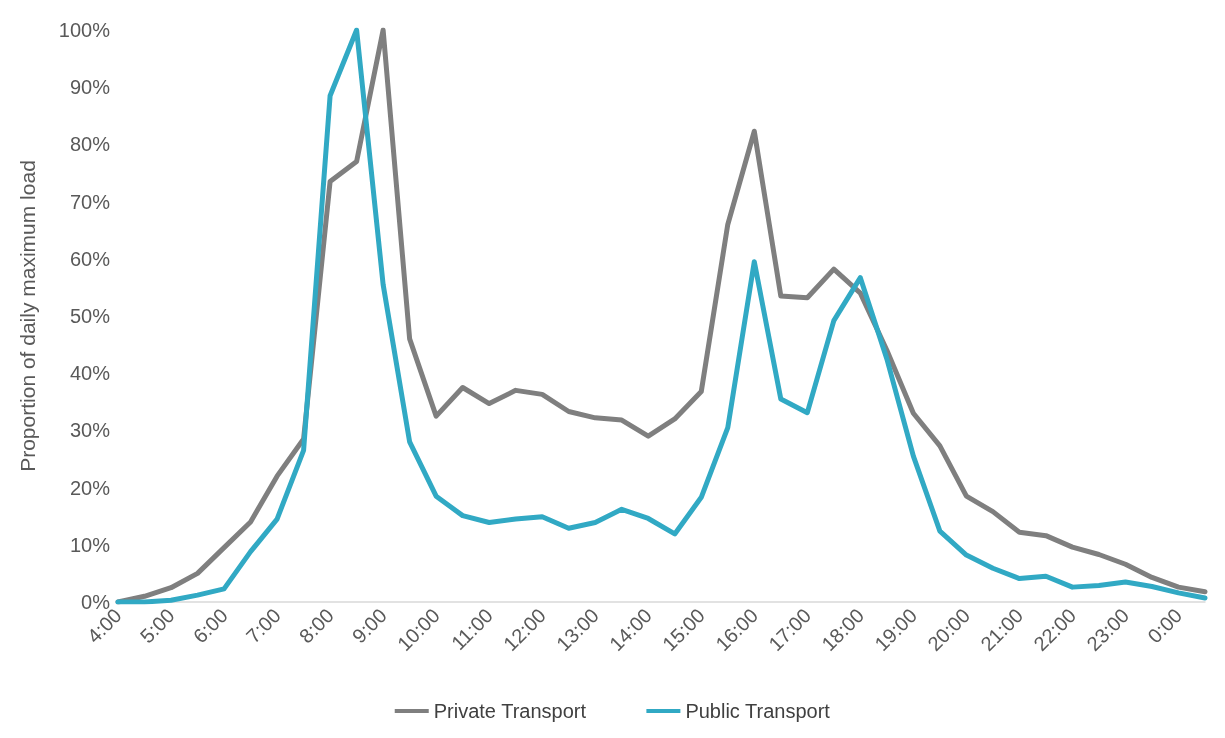  What do you see at coordinates (210, 626) in the screenshot?
I see `x-tick-label: 6:00` at bounding box center [210, 626].